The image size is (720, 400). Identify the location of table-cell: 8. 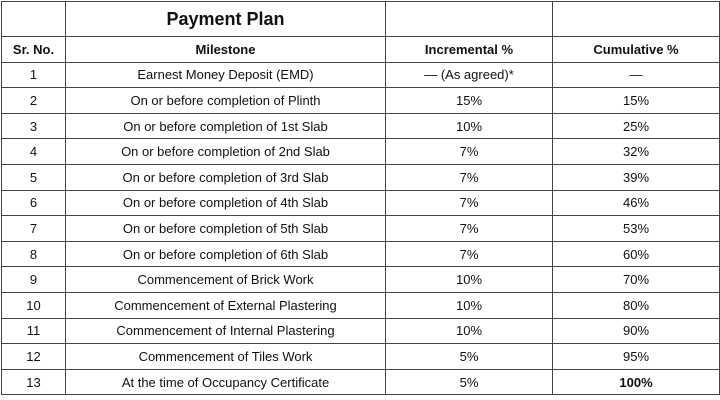
(33, 254).